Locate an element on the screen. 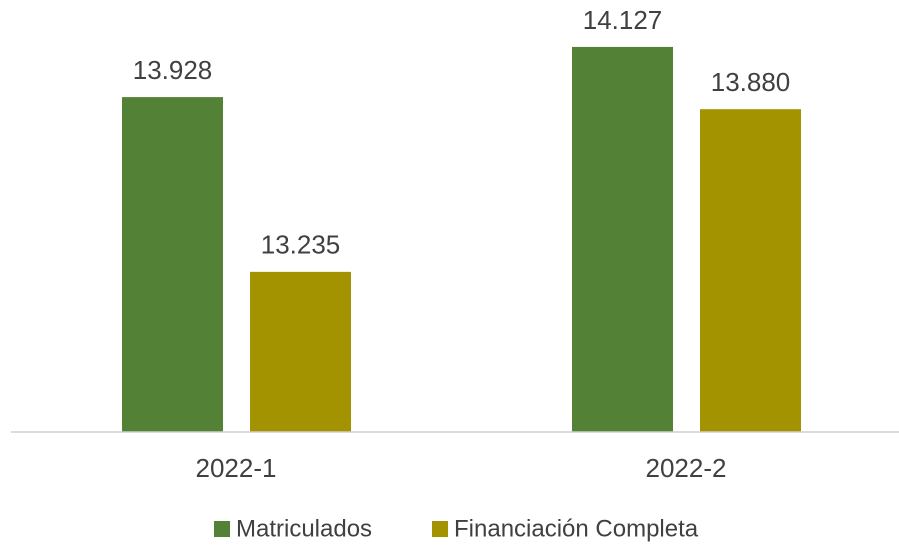 The image size is (899, 550). legend-label: Financiación Completa is located at coordinates (576, 528).